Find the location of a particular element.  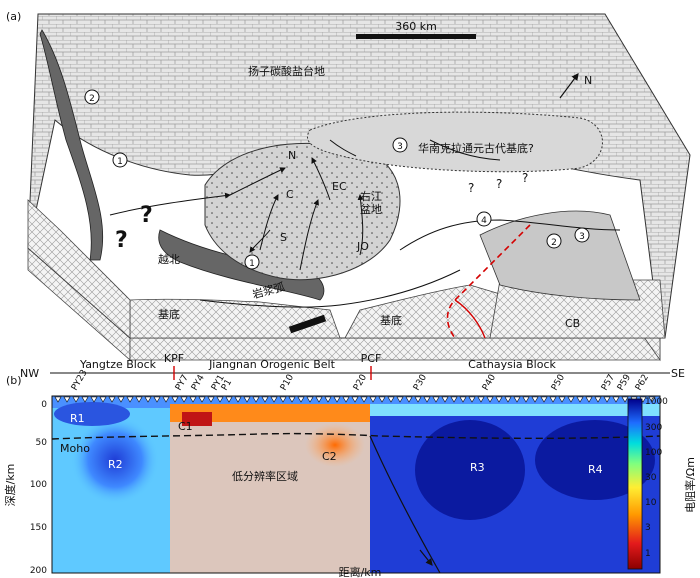

simao-label: 思茅 is located at coordinates (99, 181).